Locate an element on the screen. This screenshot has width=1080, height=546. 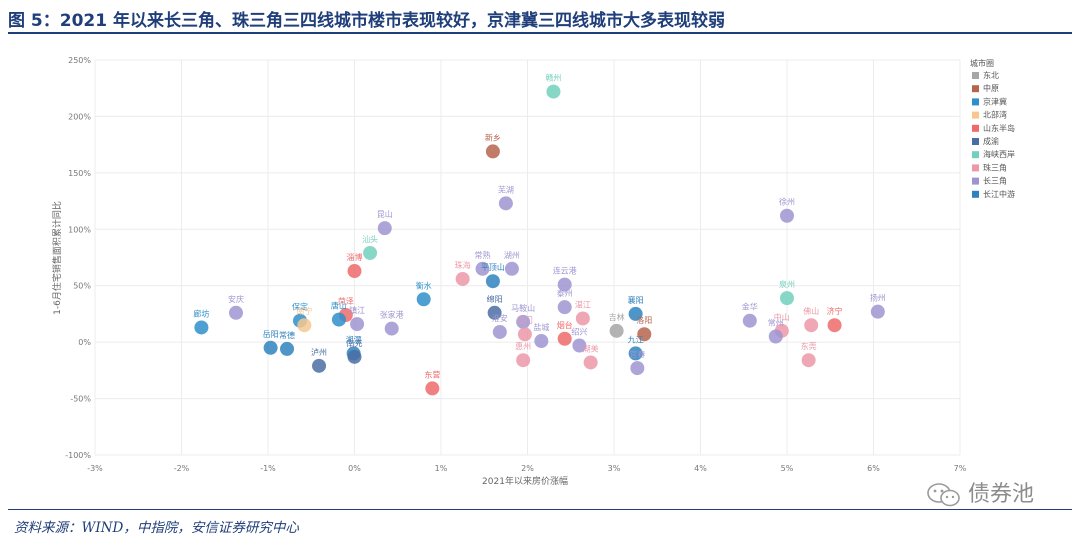
legend-label: 海峡西岸 is located at coordinates (999, 154).